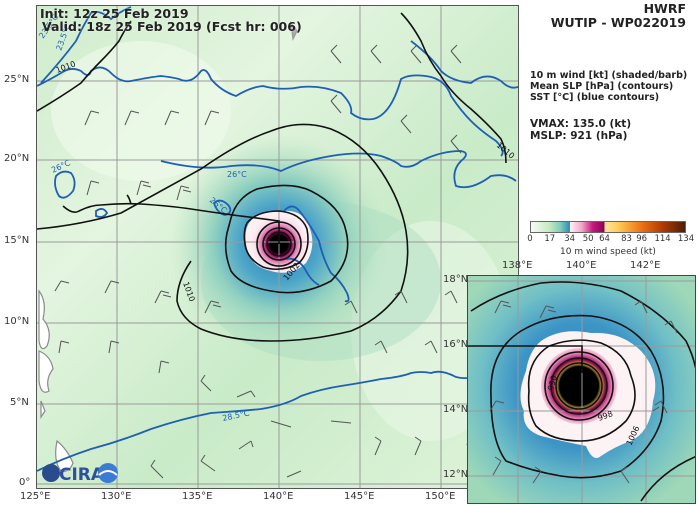  Describe the element at coordinates (608, 252) in the screenshot. I see `colorbar-label: 10 m wind speed (kt)` at that location.